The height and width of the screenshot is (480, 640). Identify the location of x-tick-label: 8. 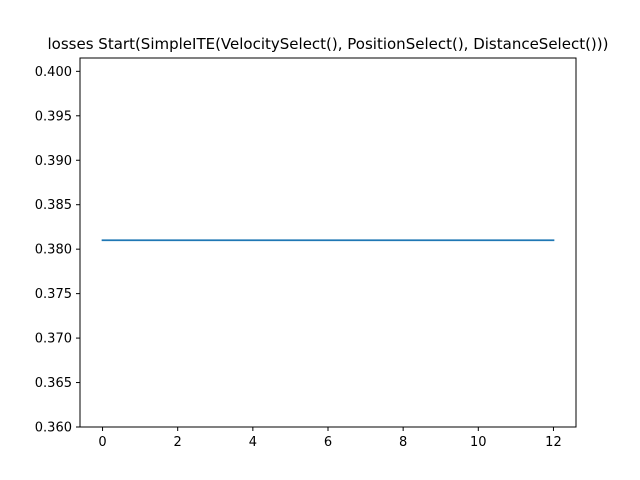
(403, 442).